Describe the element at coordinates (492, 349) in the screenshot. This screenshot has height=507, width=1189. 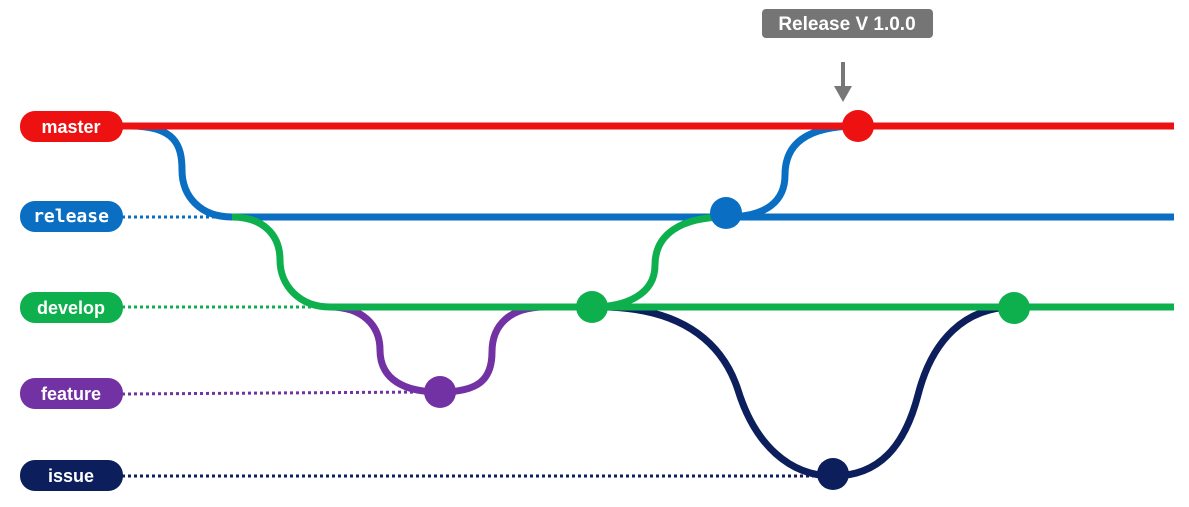
I see `feature-to-develop-curve` at that location.